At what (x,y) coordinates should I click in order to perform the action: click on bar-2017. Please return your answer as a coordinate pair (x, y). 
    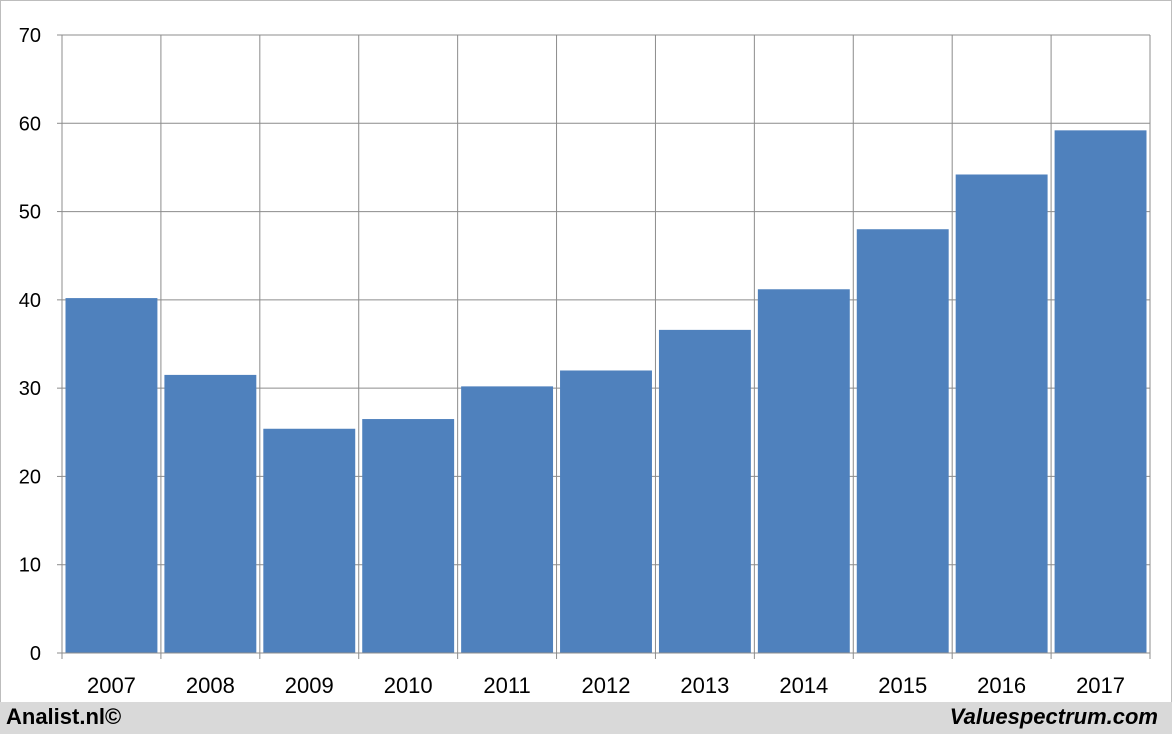
    Looking at the image, I should click on (1100, 391).